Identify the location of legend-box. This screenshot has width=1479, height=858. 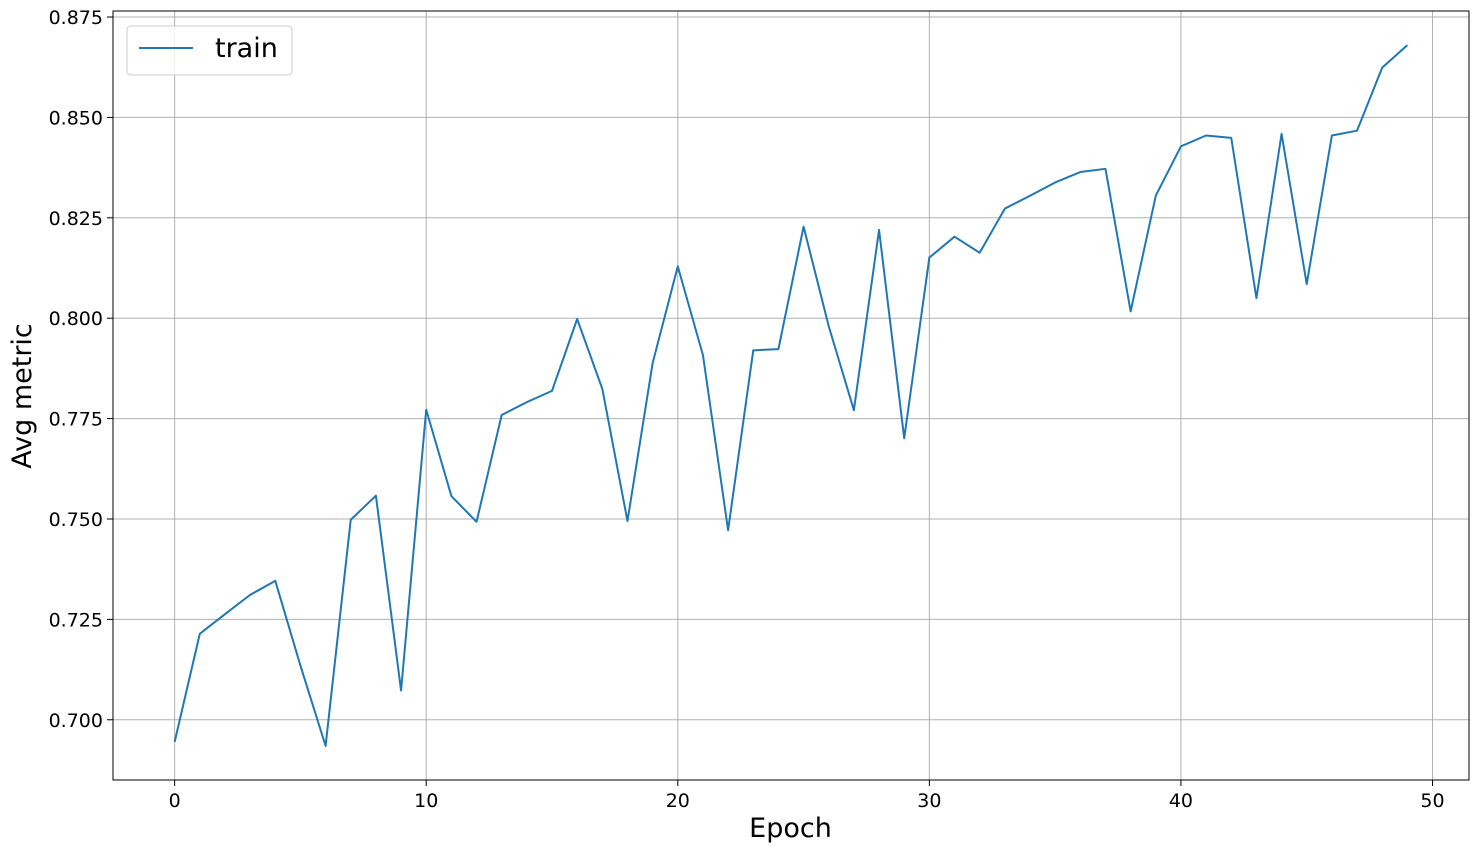
(209, 50).